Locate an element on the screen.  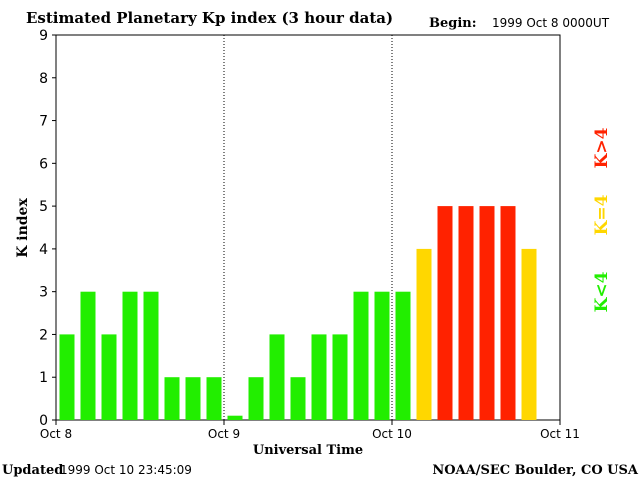
x-tick-label: Oct 11 is located at coordinates (560, 434).